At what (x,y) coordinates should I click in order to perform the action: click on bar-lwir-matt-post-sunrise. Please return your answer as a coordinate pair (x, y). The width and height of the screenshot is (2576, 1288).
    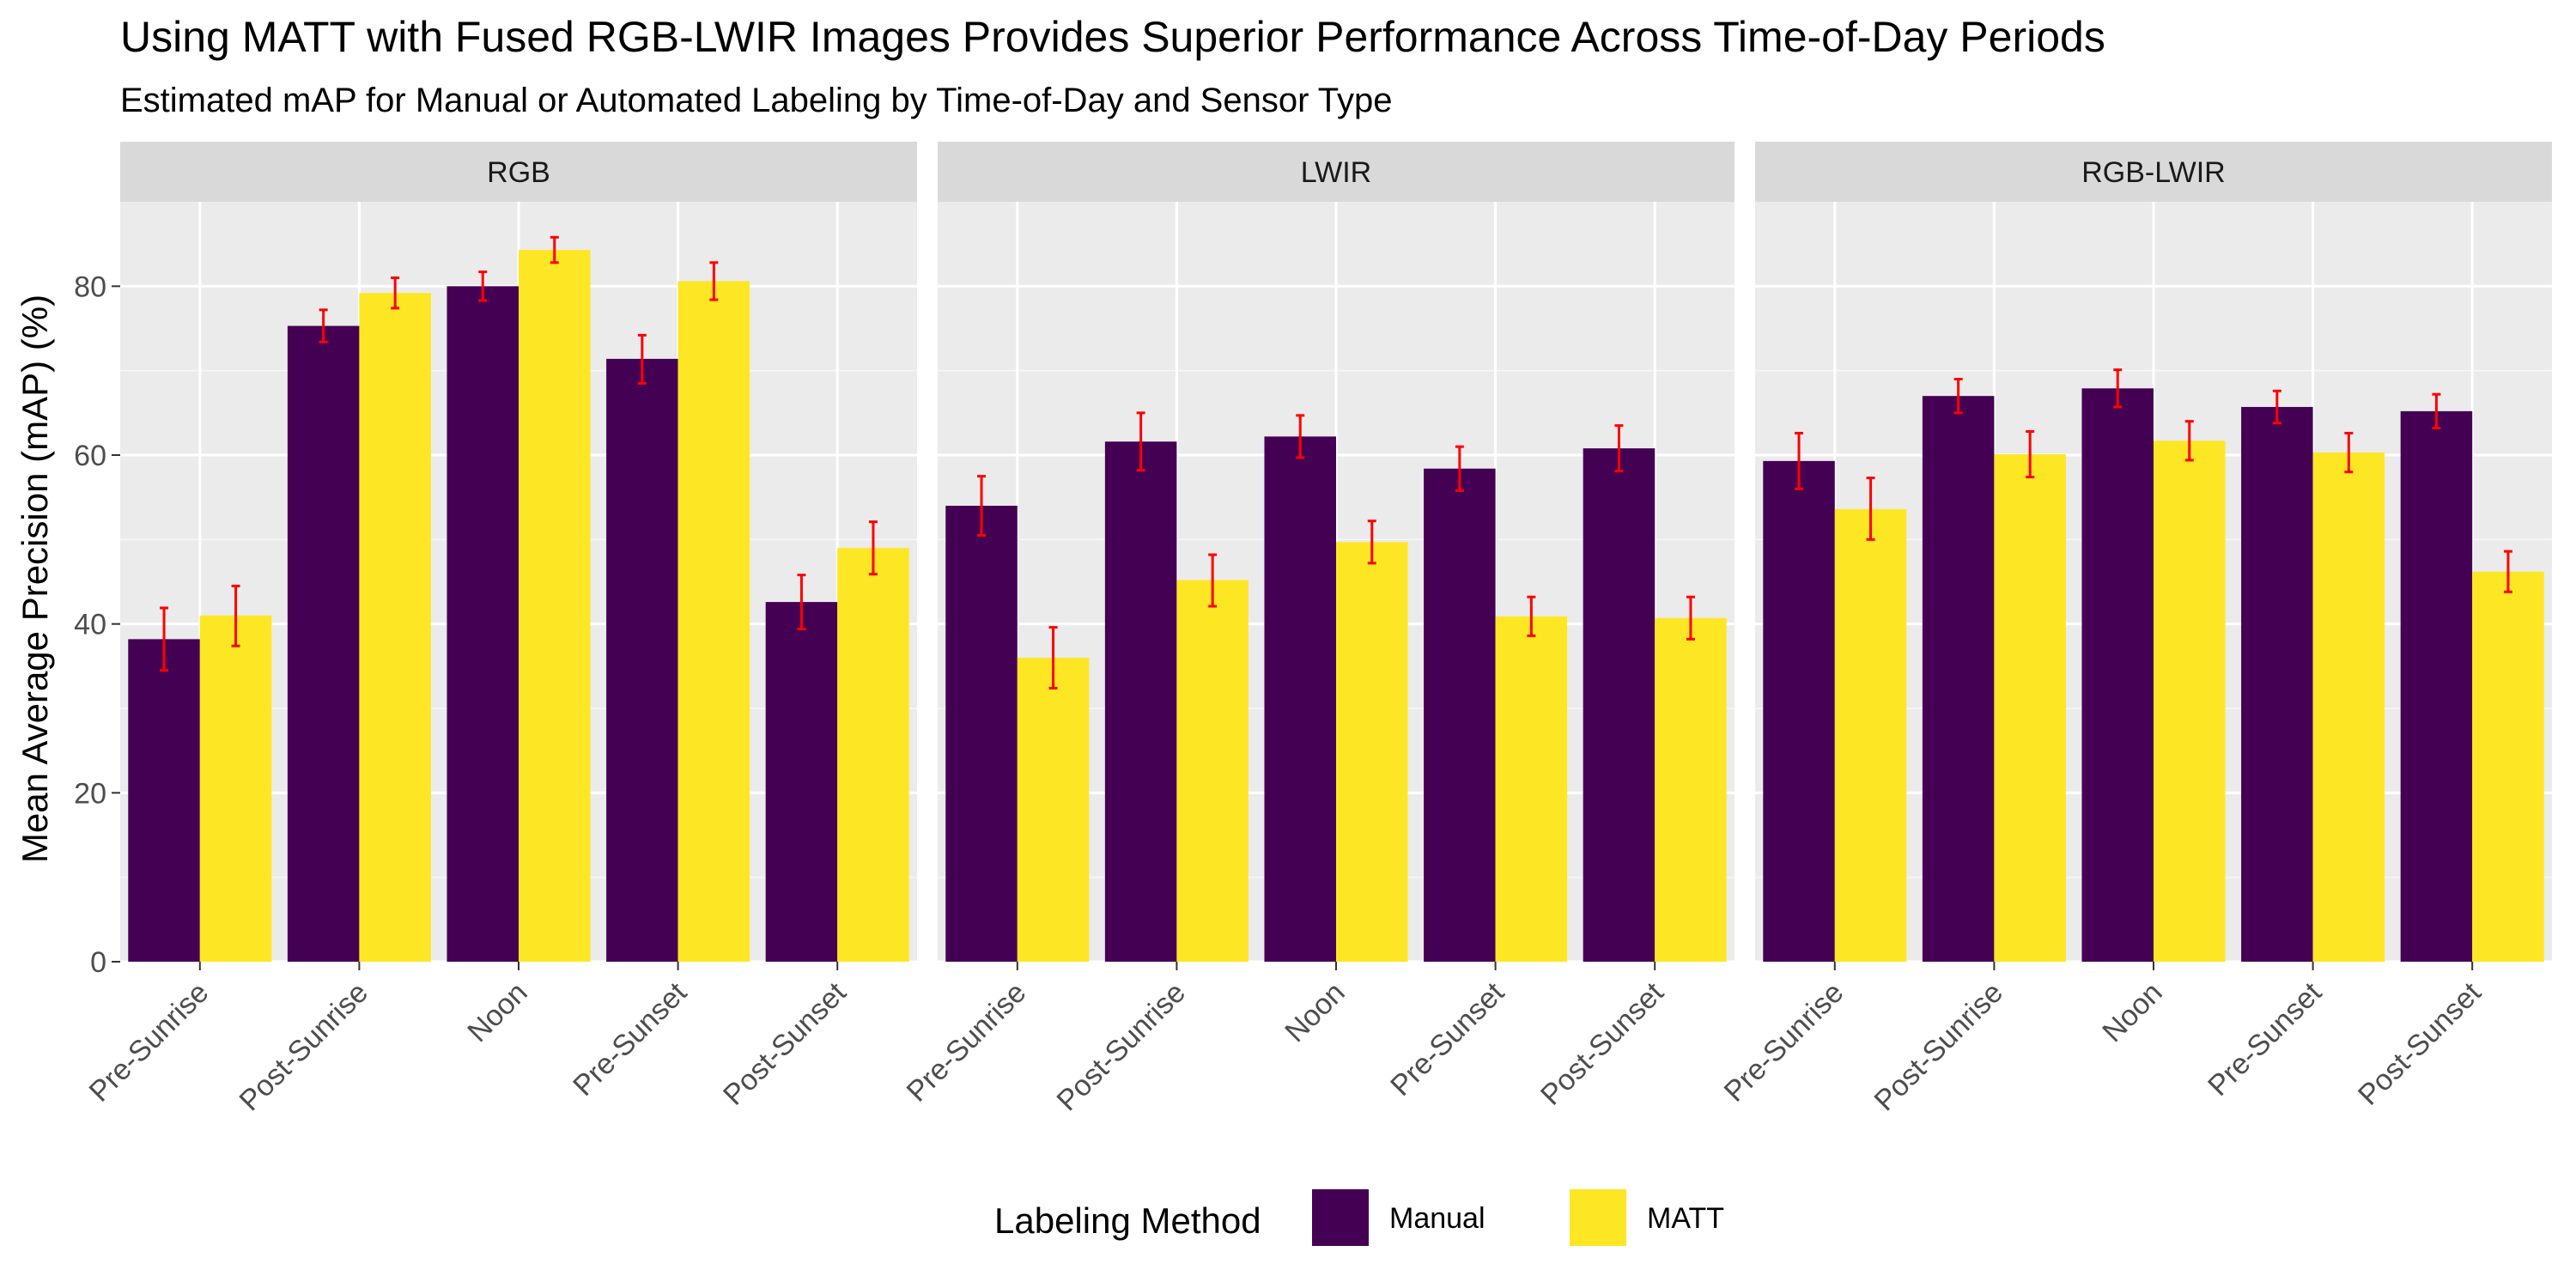
    Looking at the image, I should click on (1213, 771).